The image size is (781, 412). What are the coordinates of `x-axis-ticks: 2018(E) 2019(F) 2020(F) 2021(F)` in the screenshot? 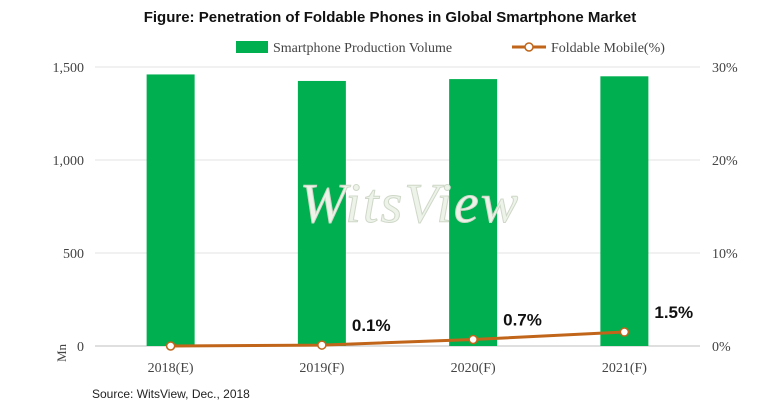 It's located at (398, 368).